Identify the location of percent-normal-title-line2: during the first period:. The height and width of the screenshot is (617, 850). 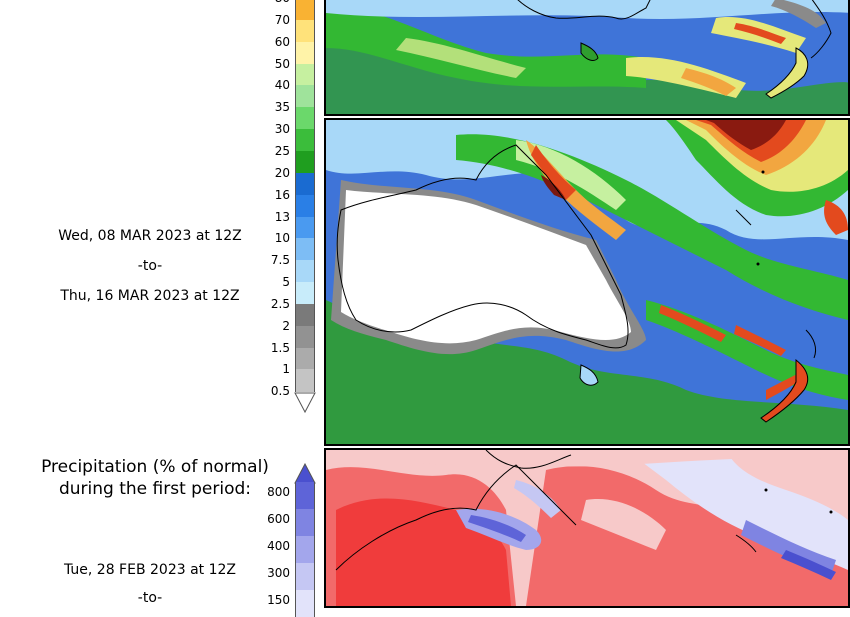
(155, 489).